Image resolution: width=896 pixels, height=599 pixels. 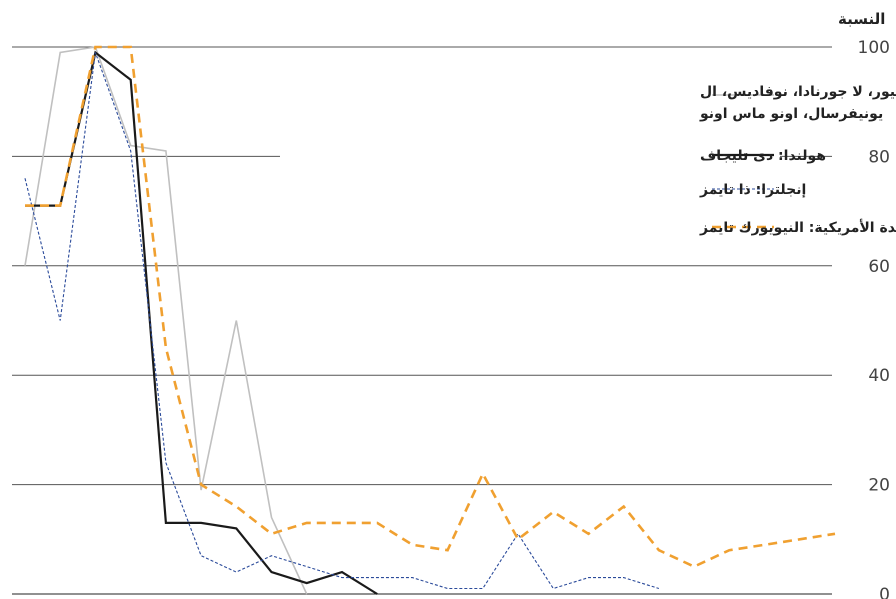 What do you see at coordinates (874, 48) in the screenshot?
I see `y-tick-label: 100` at bounding box center [874, 48].